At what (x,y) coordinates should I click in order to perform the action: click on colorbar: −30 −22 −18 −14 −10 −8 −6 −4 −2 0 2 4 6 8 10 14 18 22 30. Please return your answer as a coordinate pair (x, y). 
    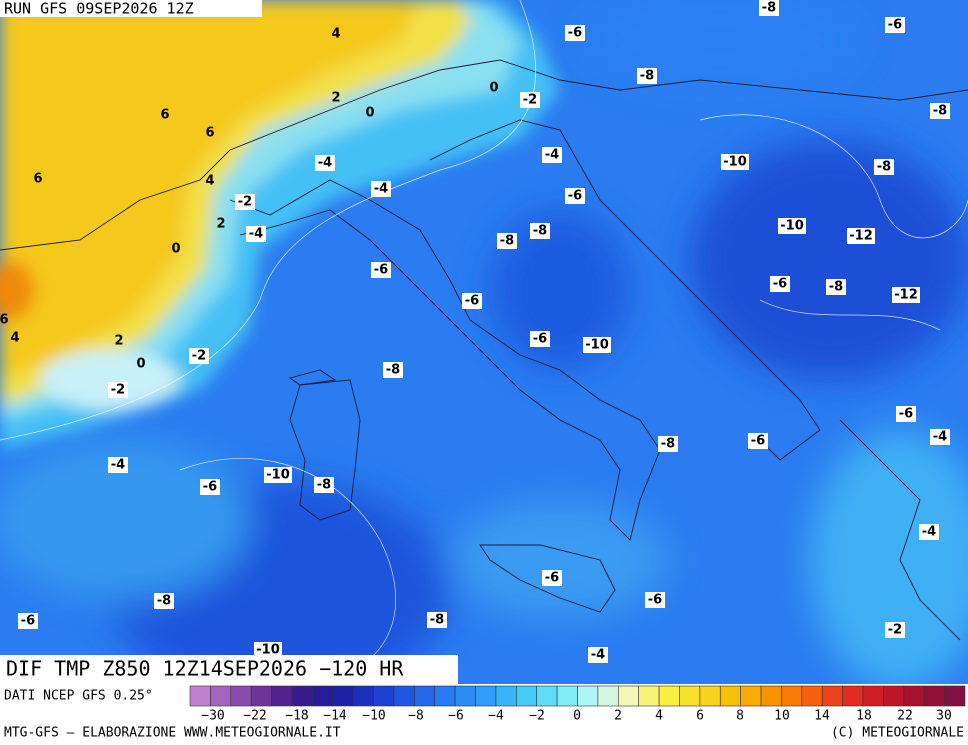
    Looking at the image, I should click on (577, 704).